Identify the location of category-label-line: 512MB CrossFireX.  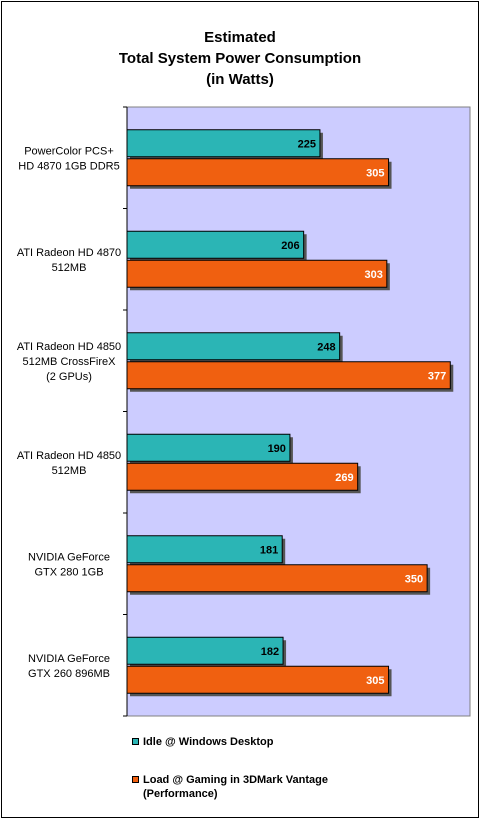
(70, 362).